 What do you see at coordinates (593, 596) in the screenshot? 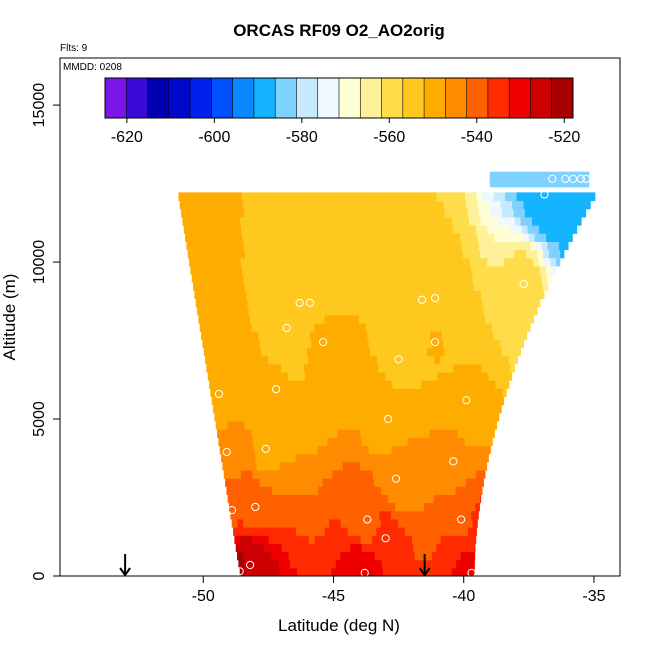
I see `x-tick-label: -35` at bounding box center [593, 596].